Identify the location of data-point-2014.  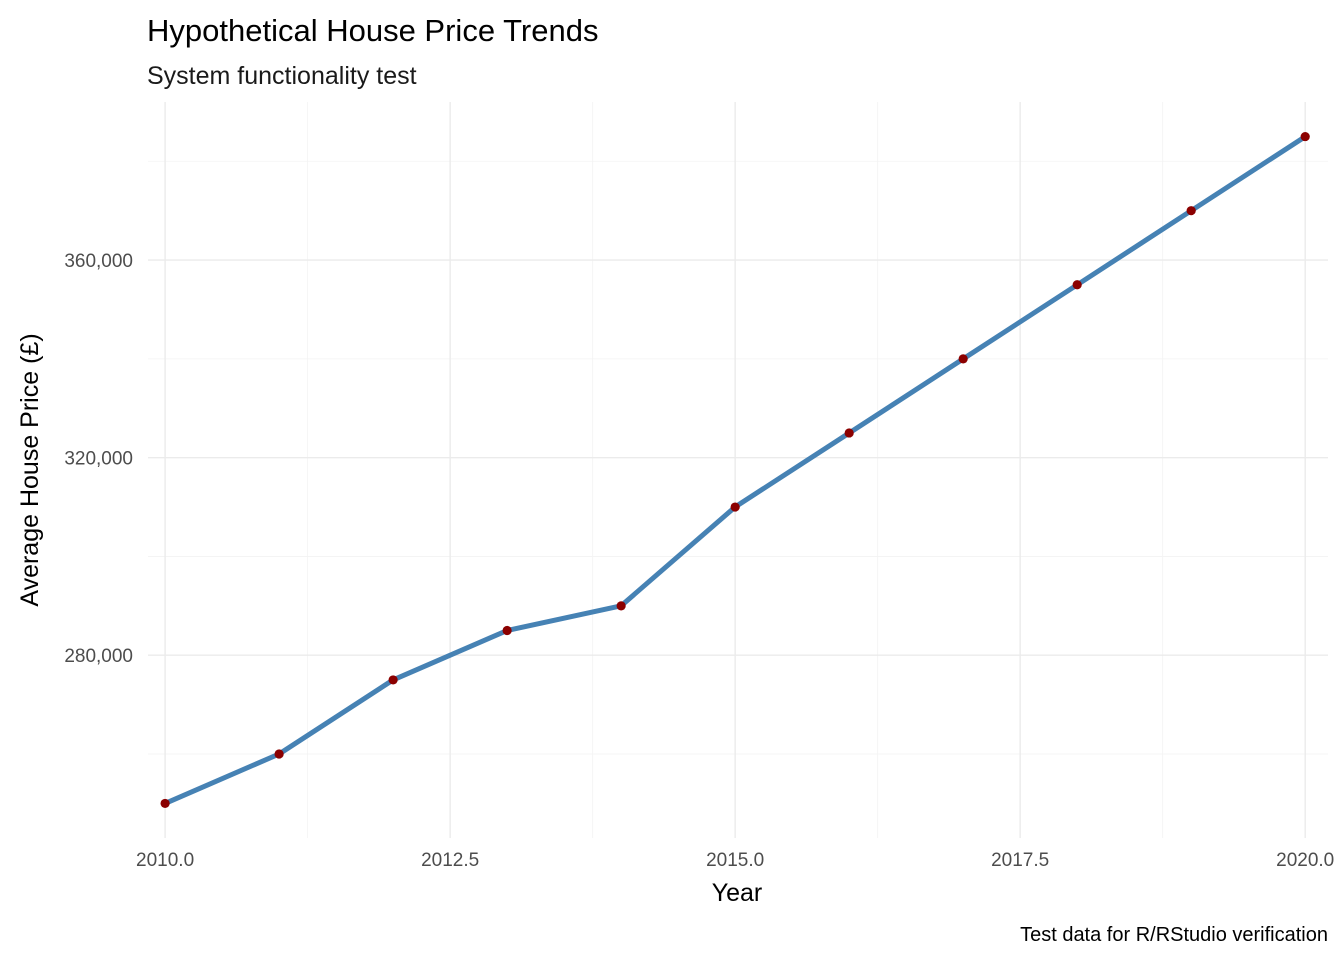
(621, 606).